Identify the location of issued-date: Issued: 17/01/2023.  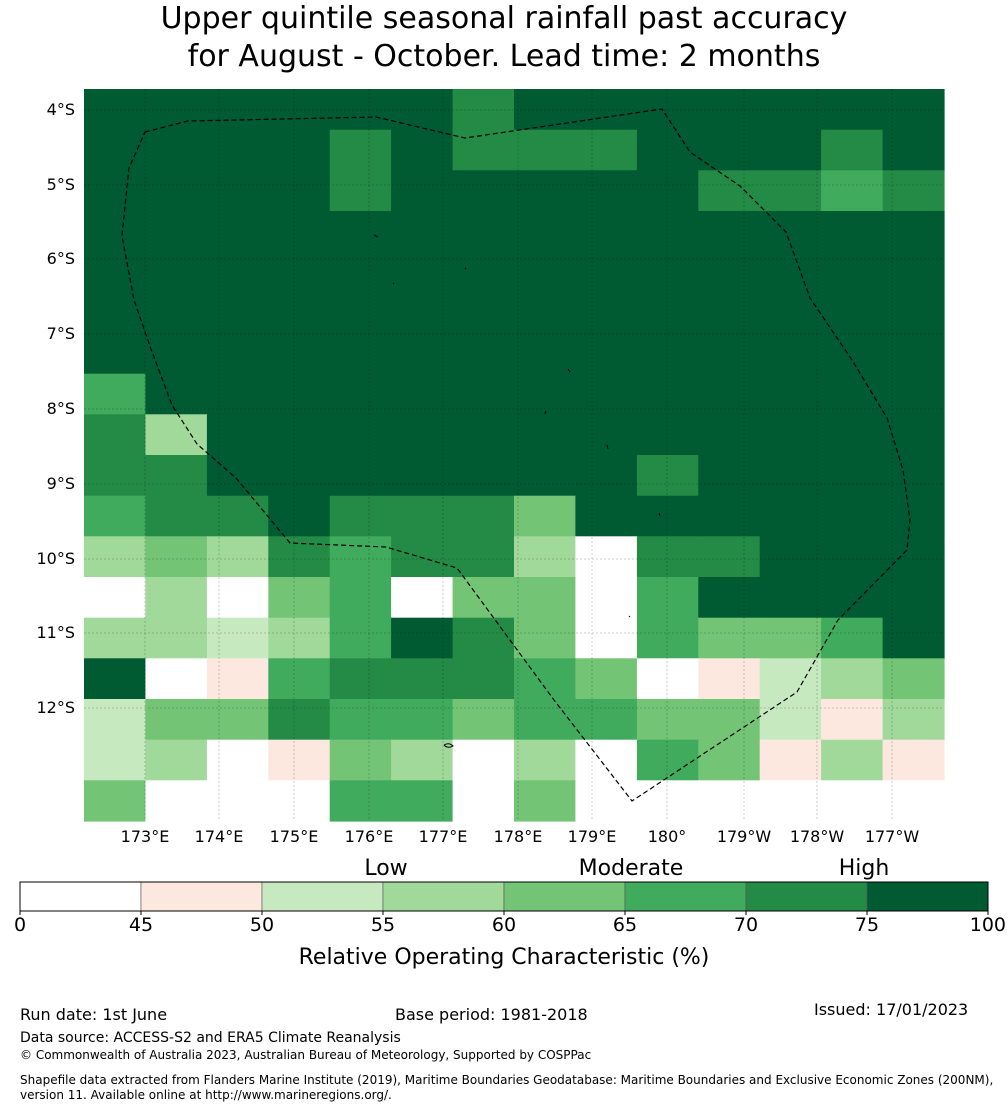
(891, 1009).